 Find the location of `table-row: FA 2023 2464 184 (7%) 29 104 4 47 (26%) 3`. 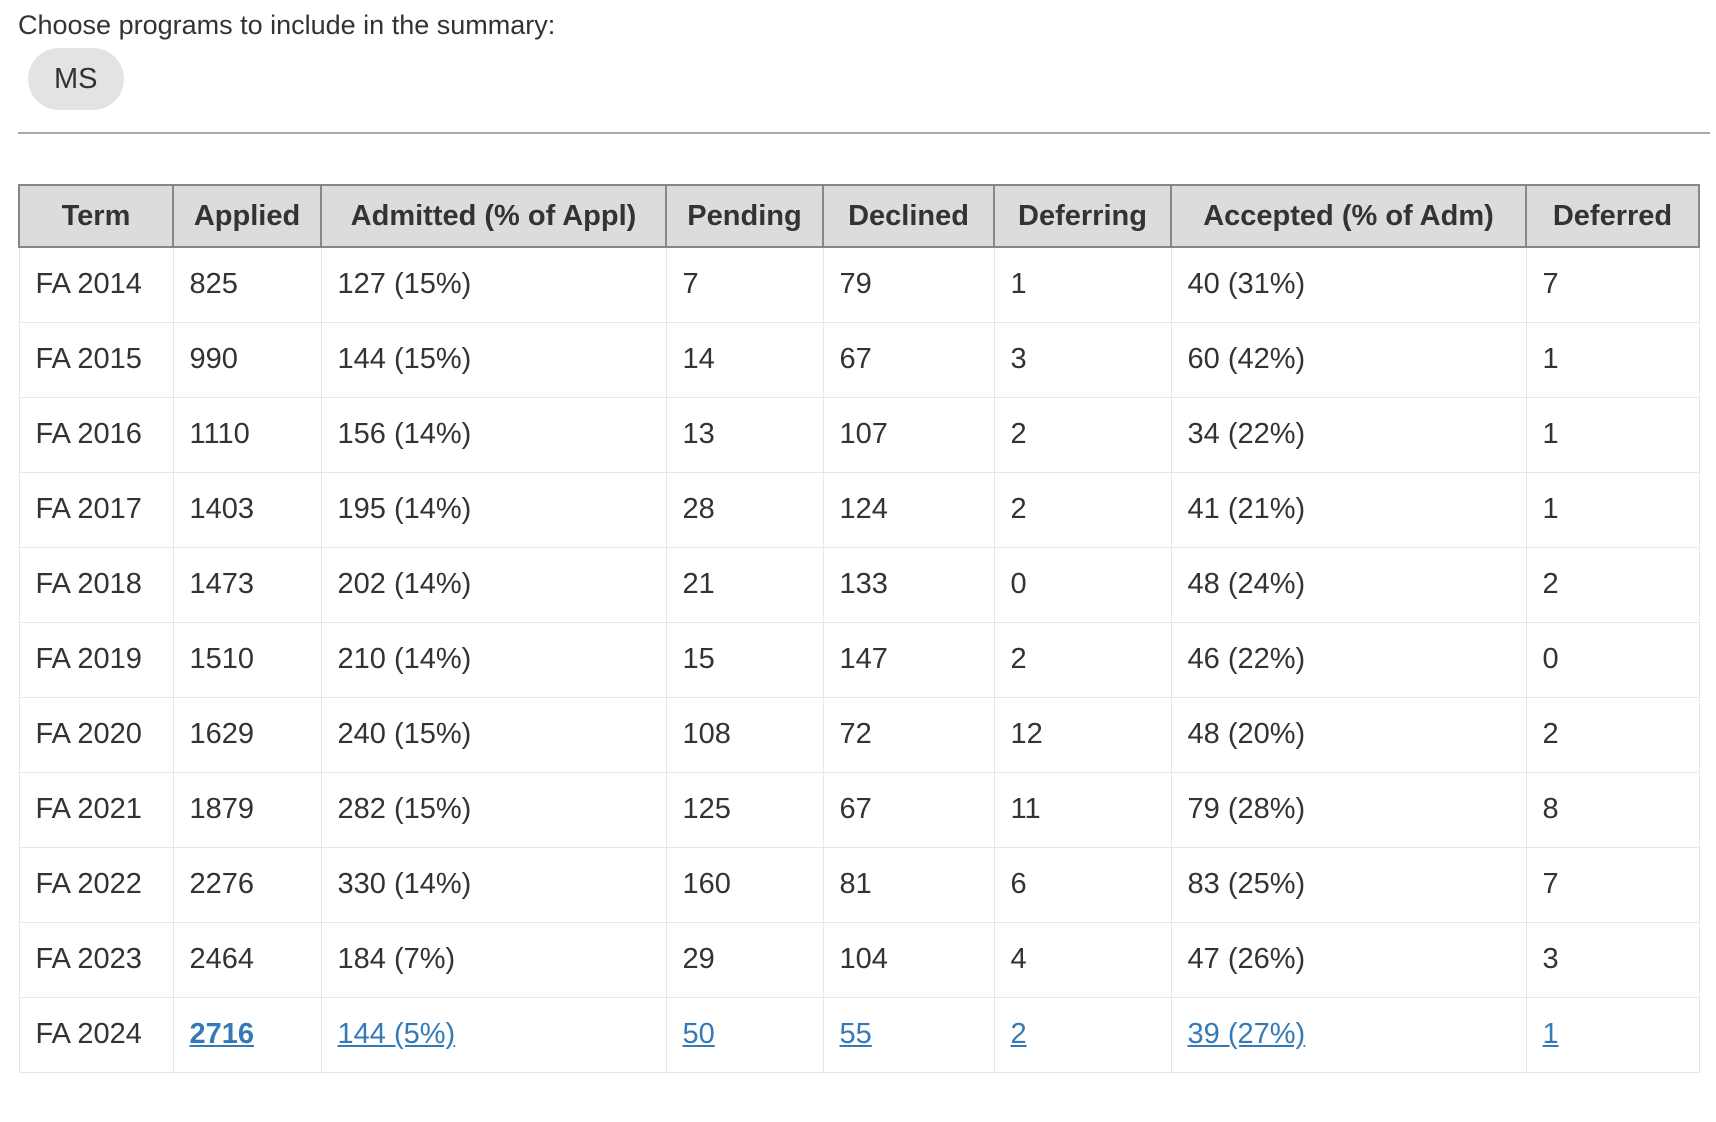

table-row: FA 2023 2464 184 (7%) 29 104 4 47 (26%) 3 is located at coordinates (859, 959).